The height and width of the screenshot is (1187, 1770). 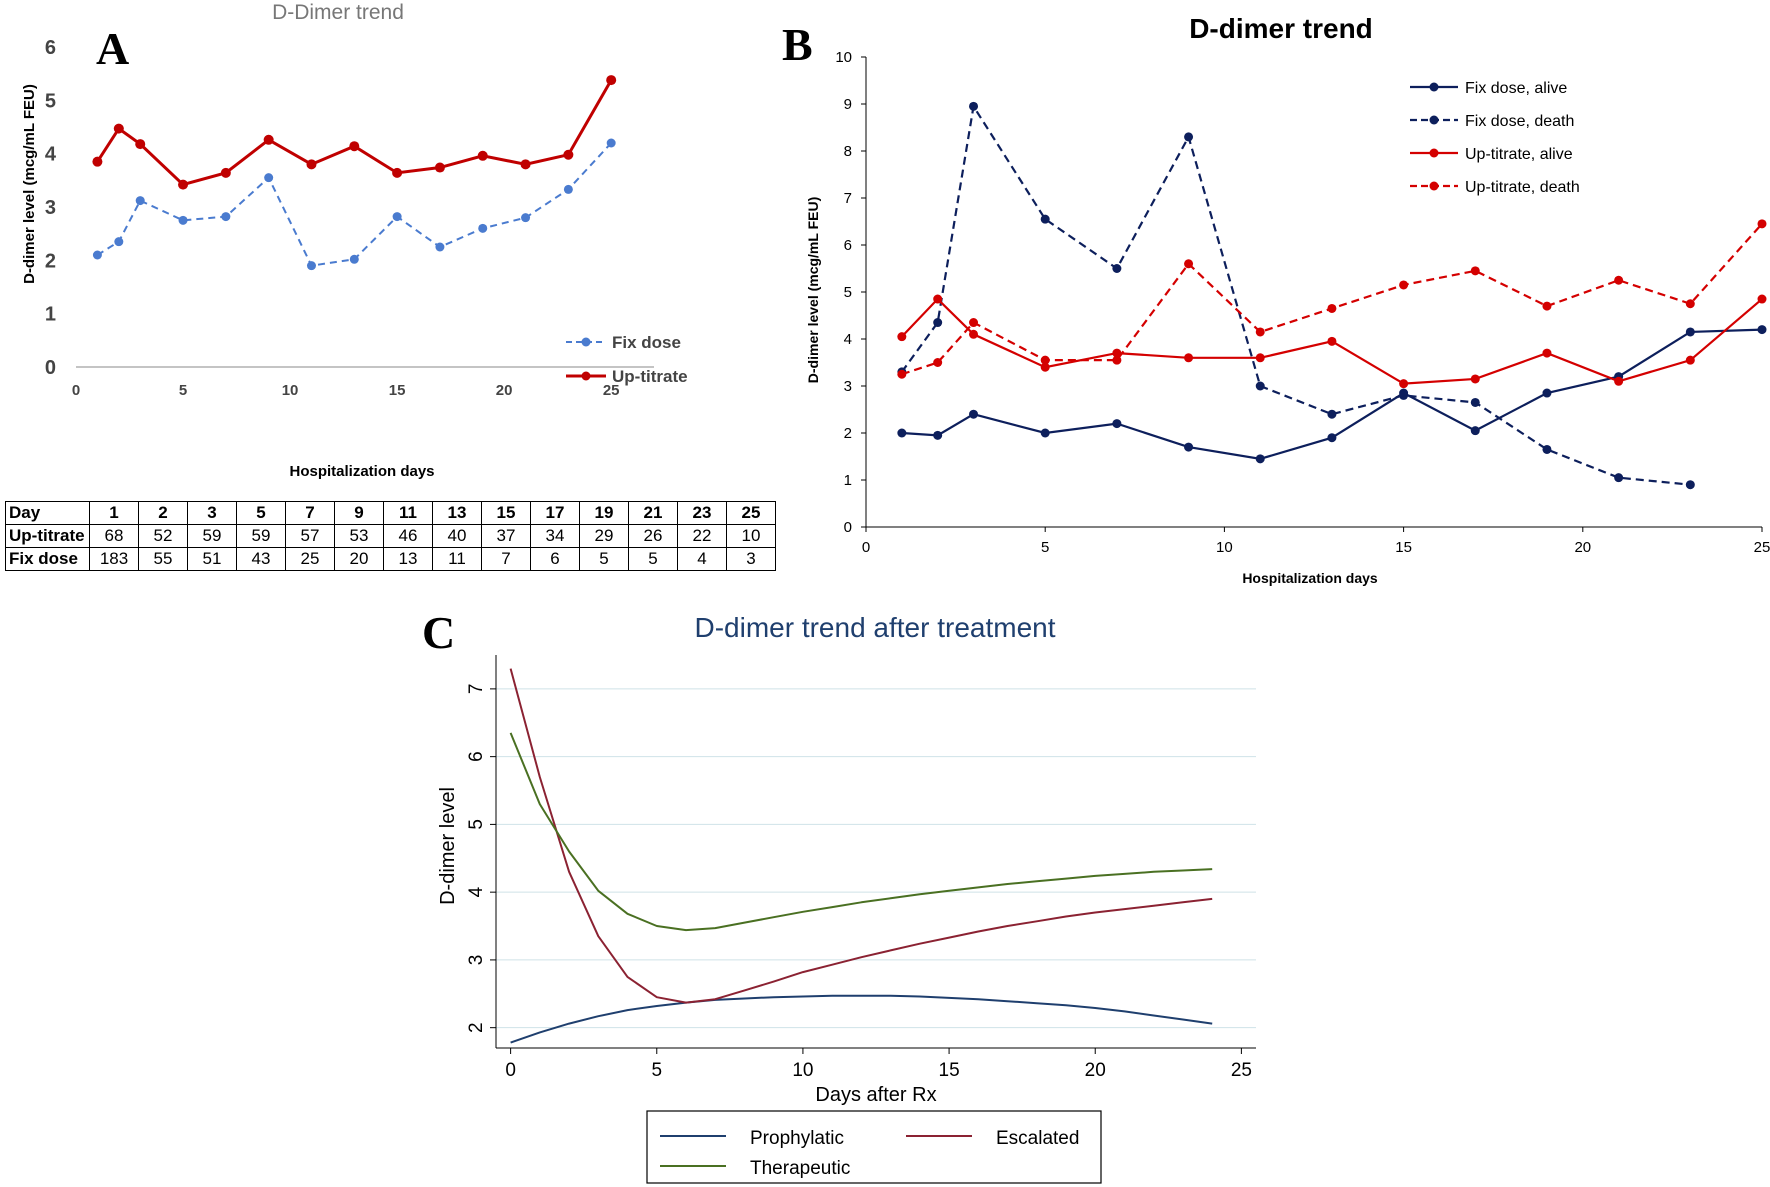 What do you see at coordinates (797, 44) in the screenshot?
I see `panel-b-label: B` at bounding box center [797, 44].